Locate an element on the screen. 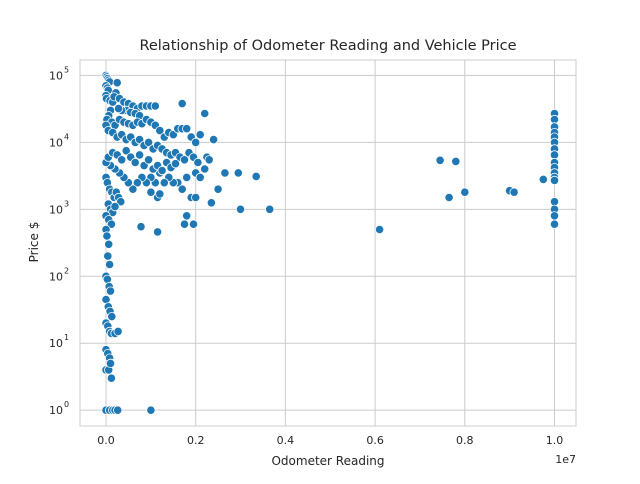  y-tick-exponent: 0 is located at coordinates (66, 404).